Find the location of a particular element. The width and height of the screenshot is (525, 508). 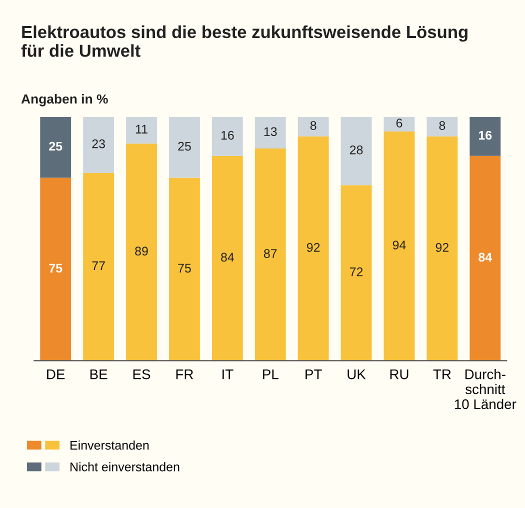

x-tick-label: ES is located at coordinates (141, 374).